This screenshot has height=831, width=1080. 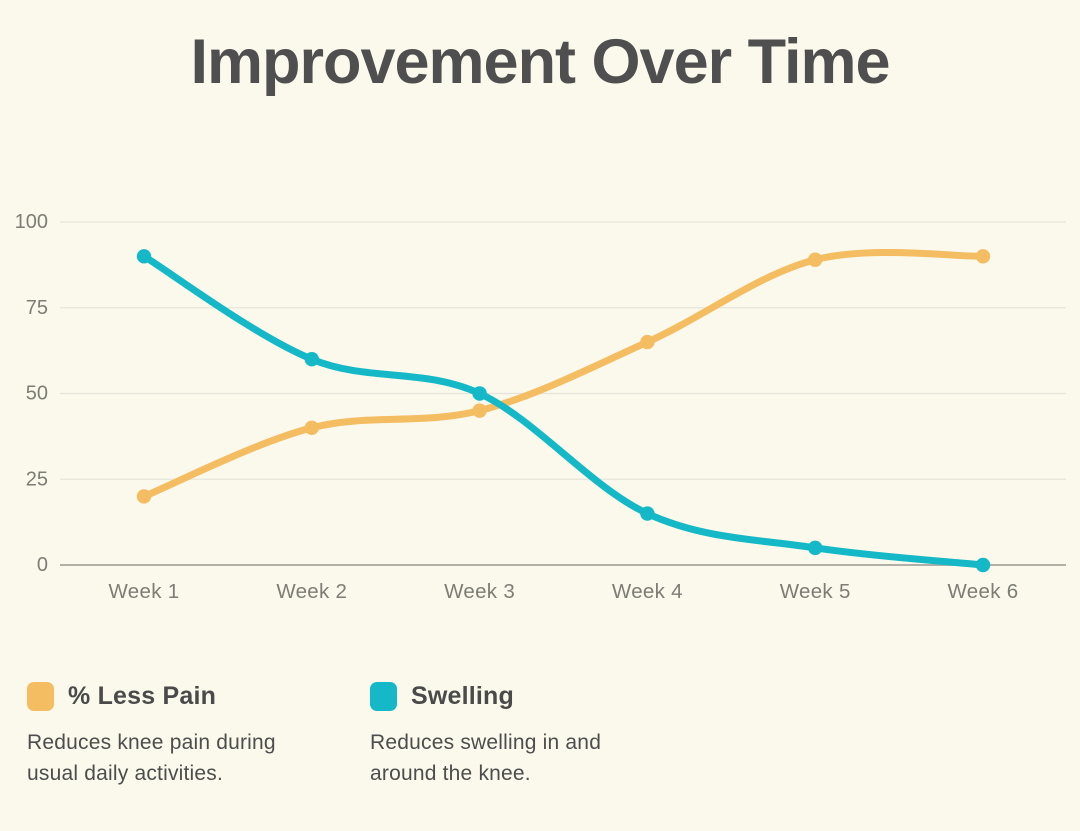 What do you see at coordinates (37, 308) in the screenshot?
I see `y-tick-label: 75` at bounding box center [37, 308].